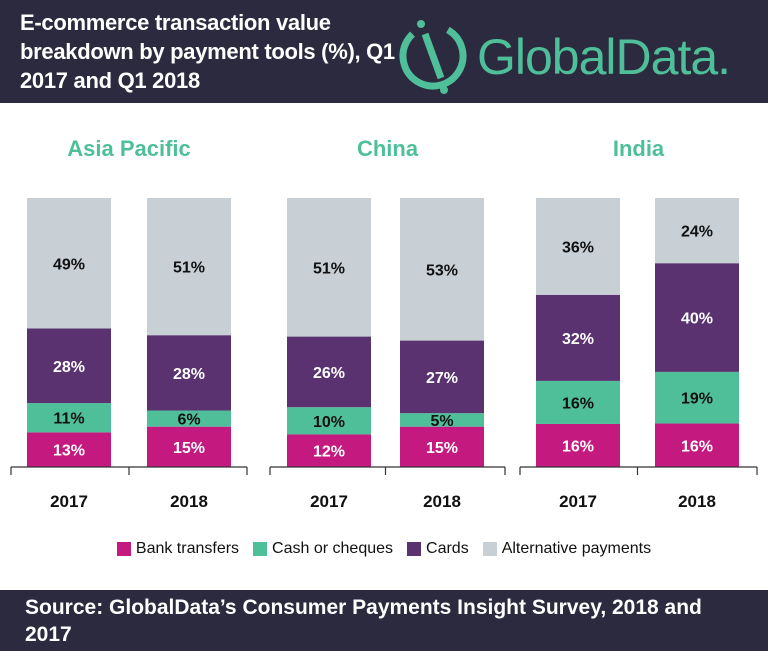  I want to click on data-label: 24%, so click(697, 232).